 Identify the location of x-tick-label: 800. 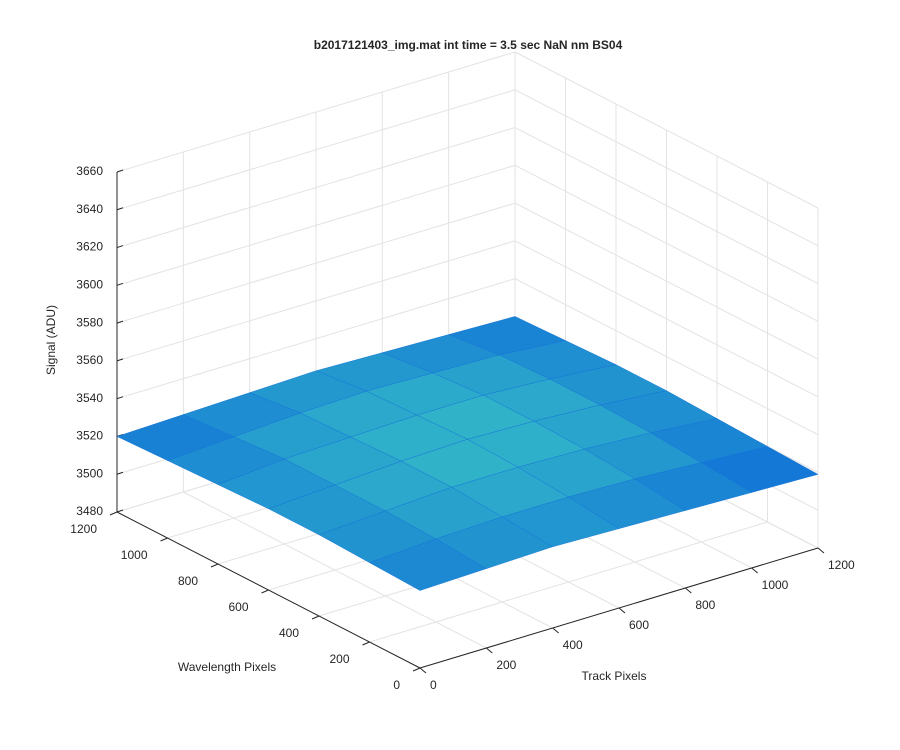
(705, 605).